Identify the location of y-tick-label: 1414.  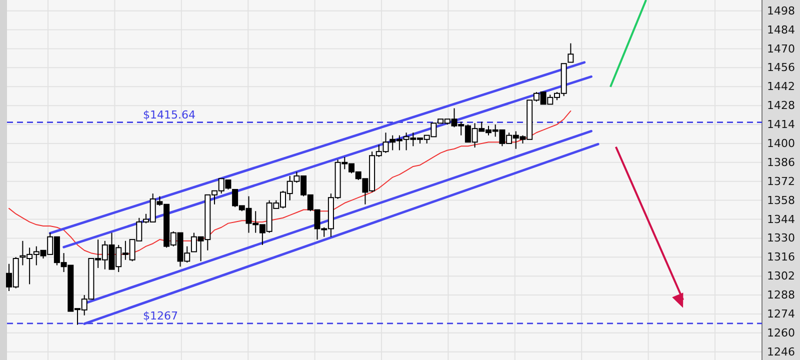
(781, 125).